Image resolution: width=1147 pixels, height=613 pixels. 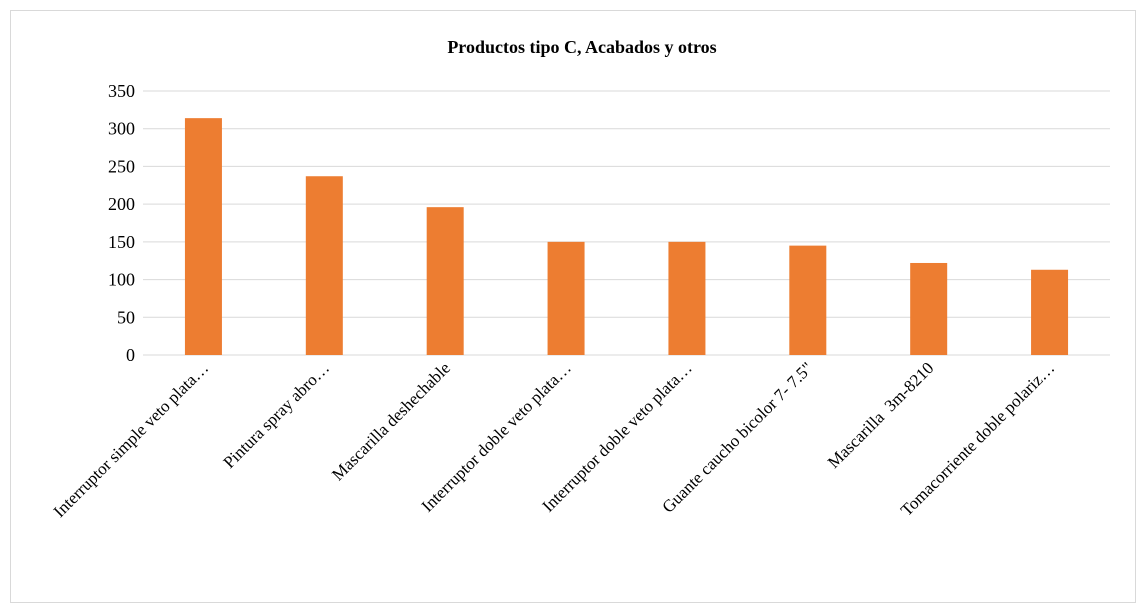 I want to click on y-tick-label: 0, so click(x=130, y=355).